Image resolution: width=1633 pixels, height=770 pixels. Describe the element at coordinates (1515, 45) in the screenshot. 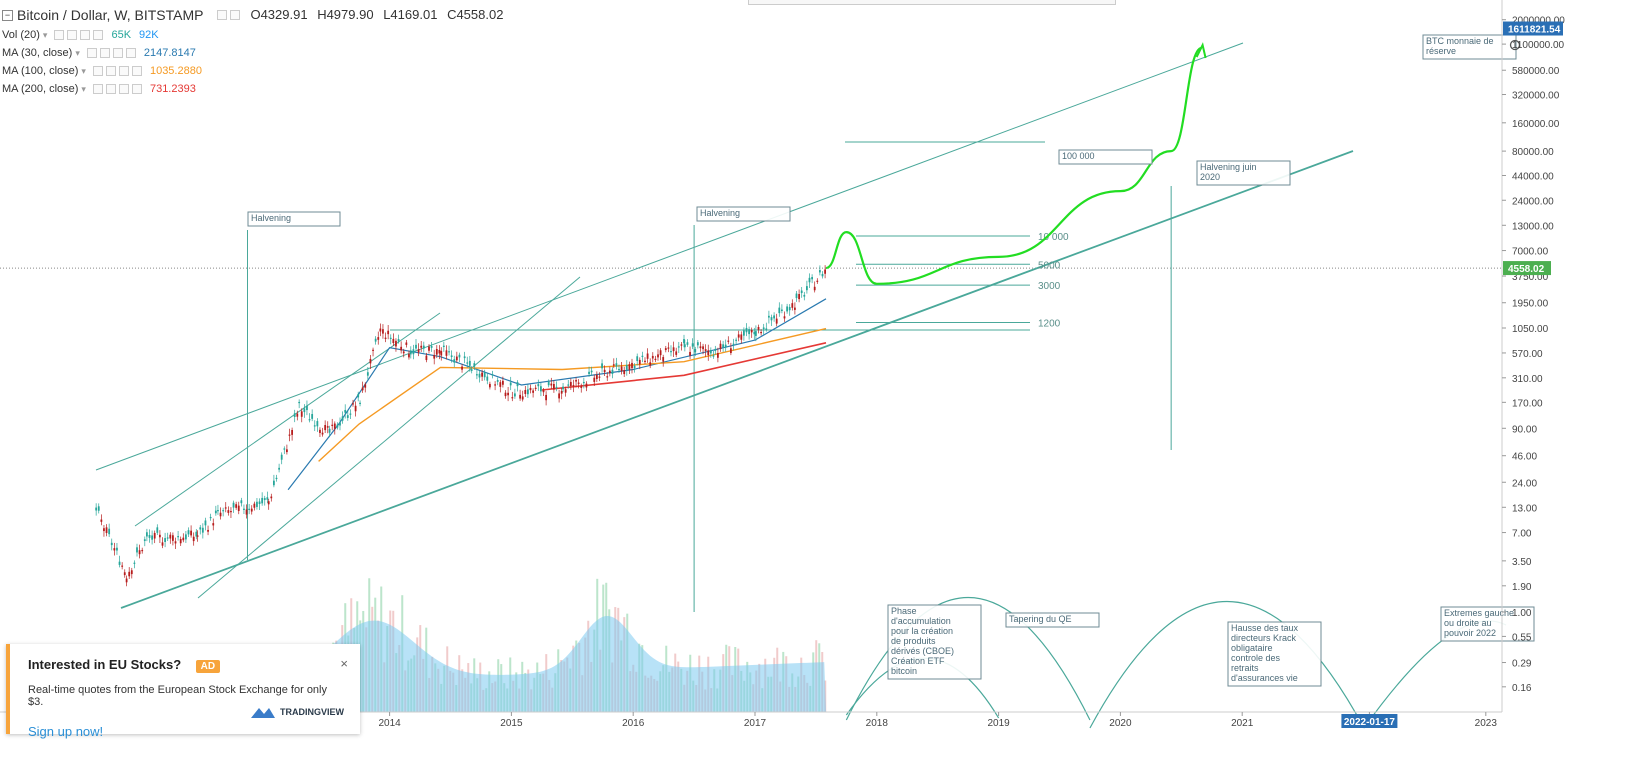

I see `annotation-handle-icon` at that location.